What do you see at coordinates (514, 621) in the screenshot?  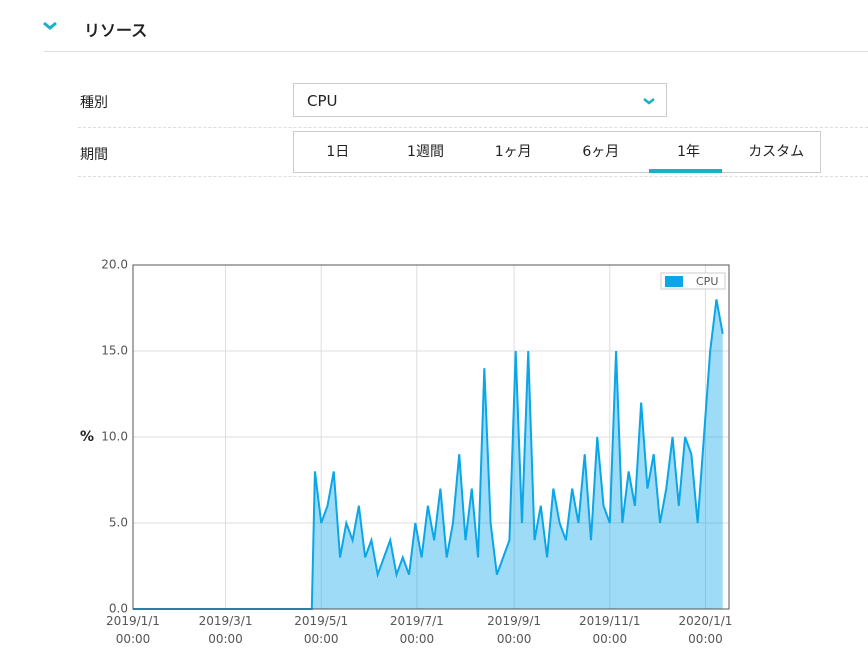 I see `x-tick-label-line: 2019/9/1` at bounding box center [514, 621].